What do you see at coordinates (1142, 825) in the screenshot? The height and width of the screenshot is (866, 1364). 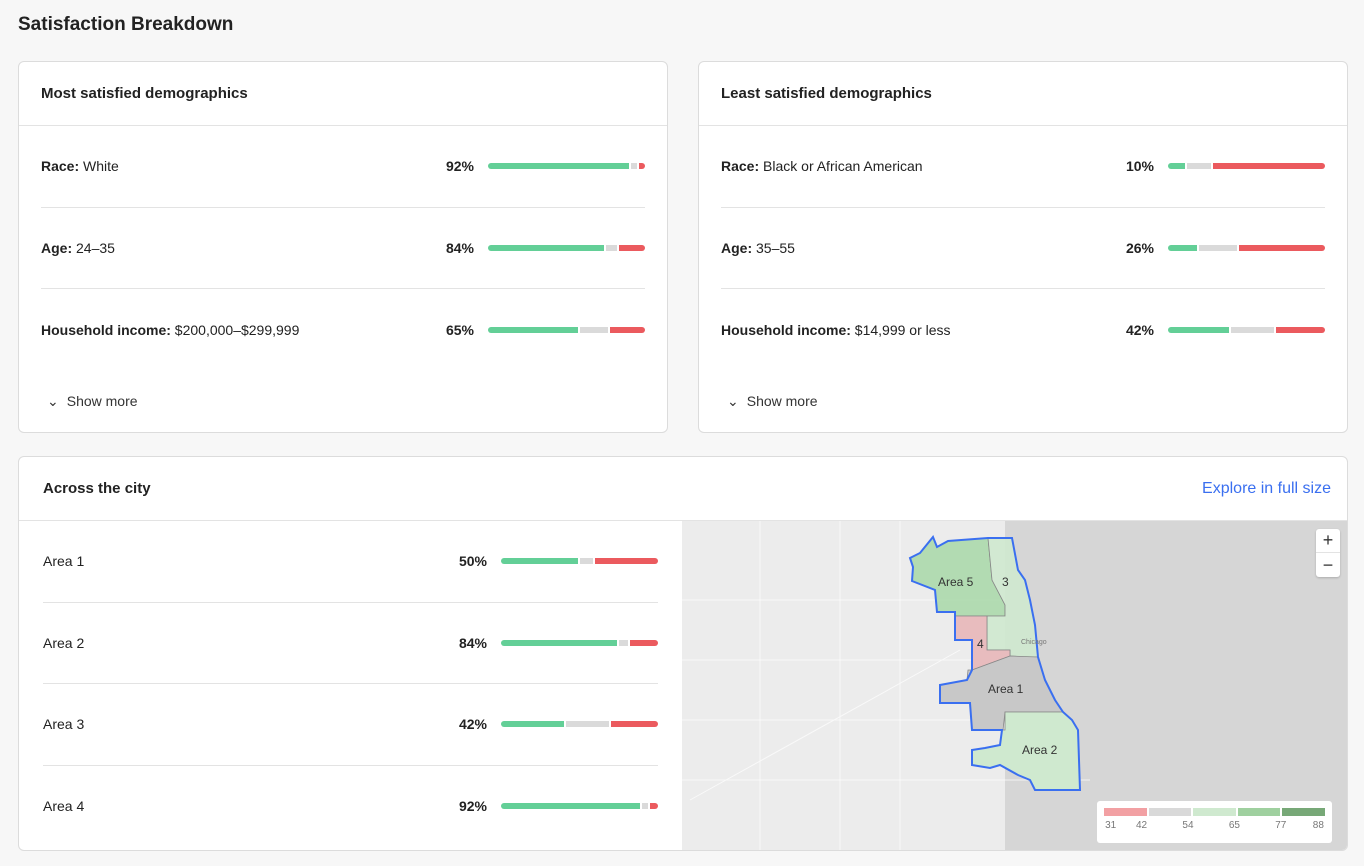 I see `legend-tick: 42` at bounding box center [1142, 825].